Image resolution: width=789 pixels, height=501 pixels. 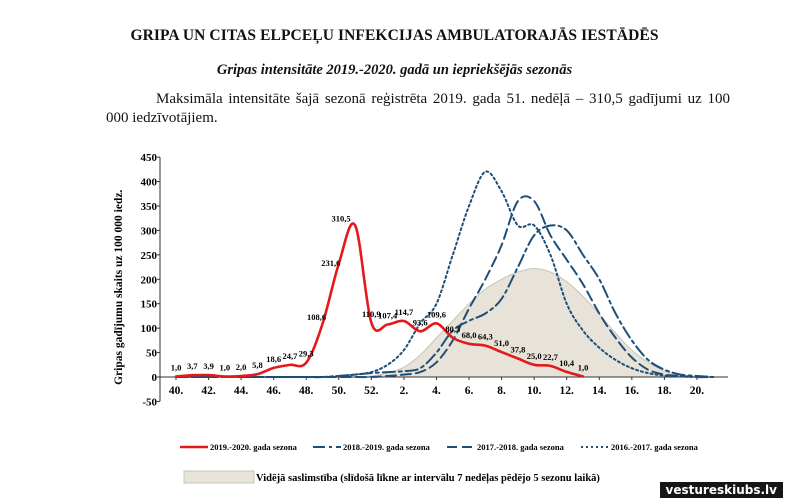 What do you see at coordinates (469, 391) in the screenshot?
I see `x-tick-label: 6.` at bounding box center [469, 391].